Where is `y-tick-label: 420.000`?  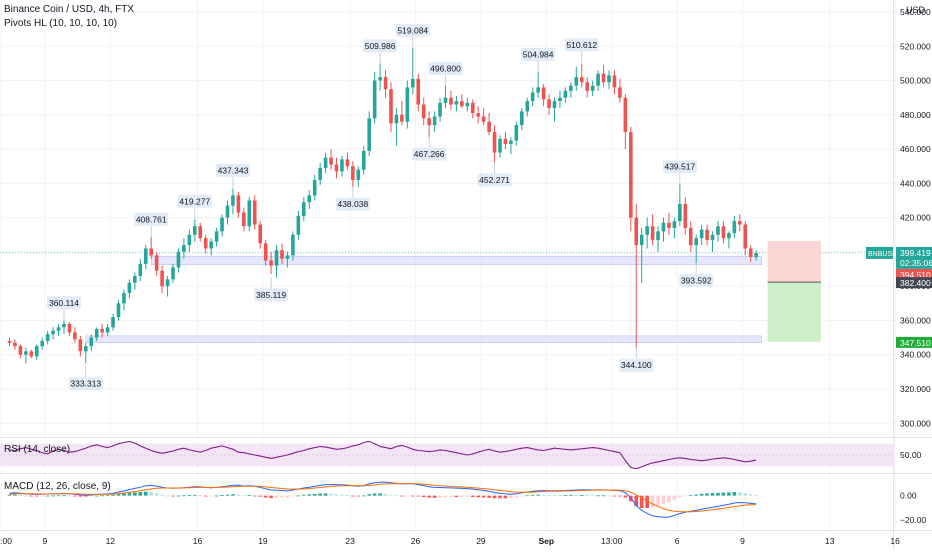 y-tick-label: 420.000 is located at coordinates (915, 218).